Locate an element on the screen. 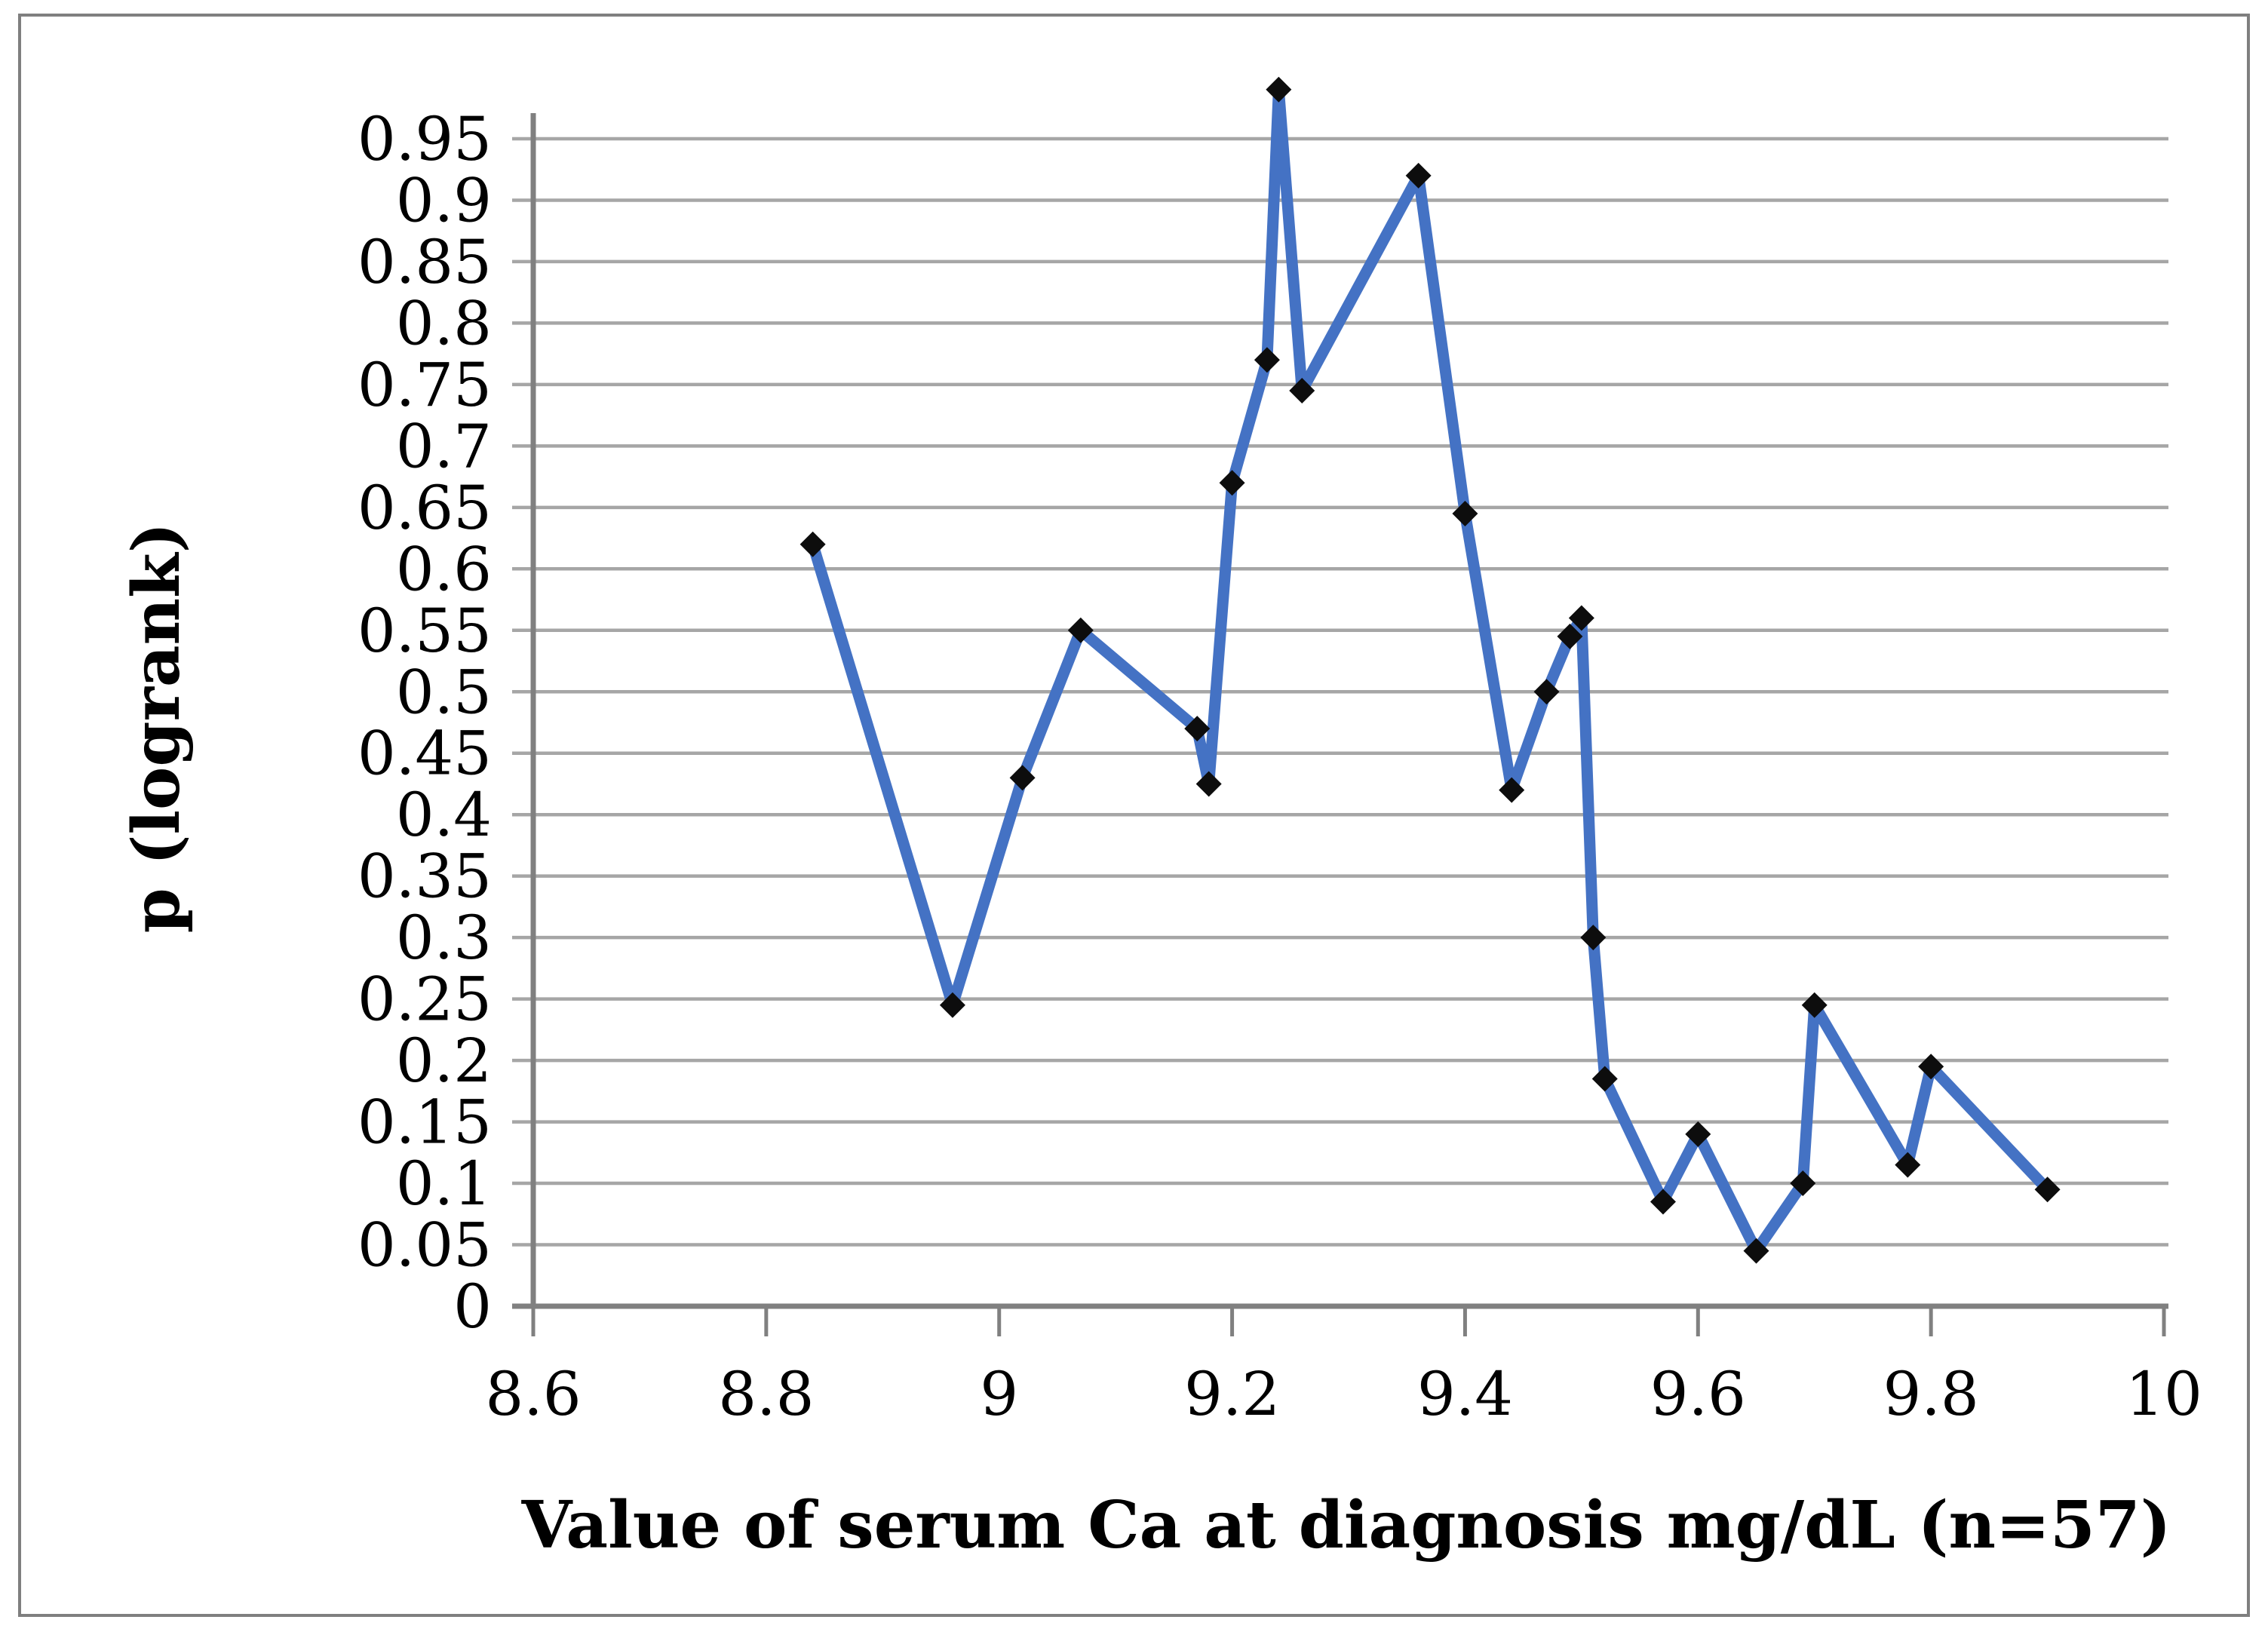 The width and height of the screenshot is (2268, 1632). y-tick-label: 0.75 is located at coordinates (425, 385).